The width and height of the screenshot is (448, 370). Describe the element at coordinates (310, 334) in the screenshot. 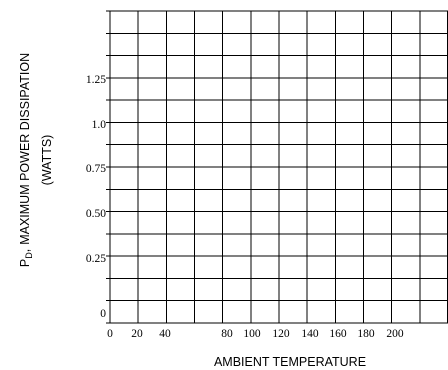

I see `x-tick-label: 140` at that location.